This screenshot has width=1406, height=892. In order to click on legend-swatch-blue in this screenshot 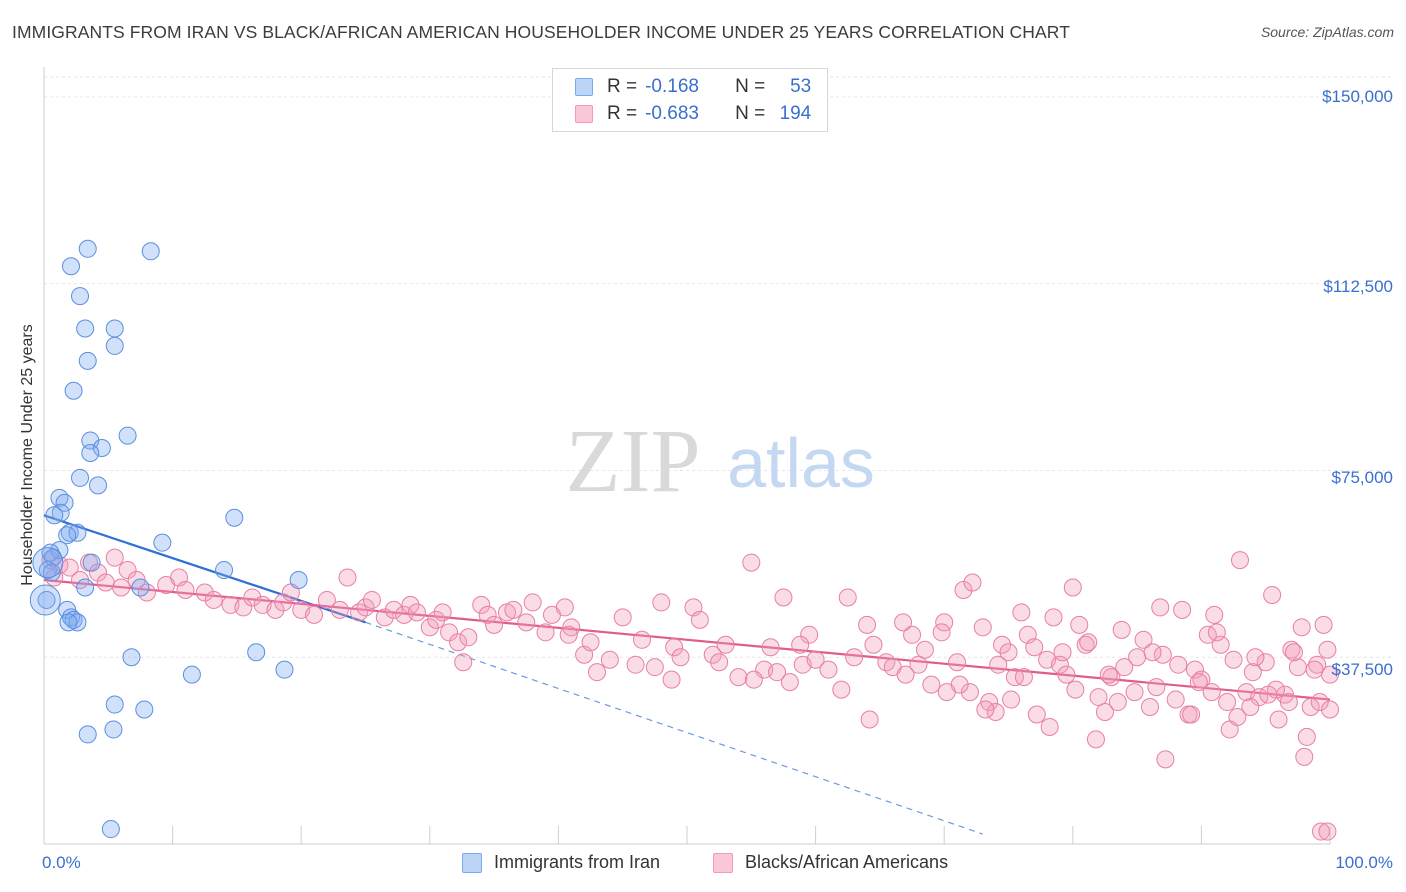, I will do `click(584, 87)`.